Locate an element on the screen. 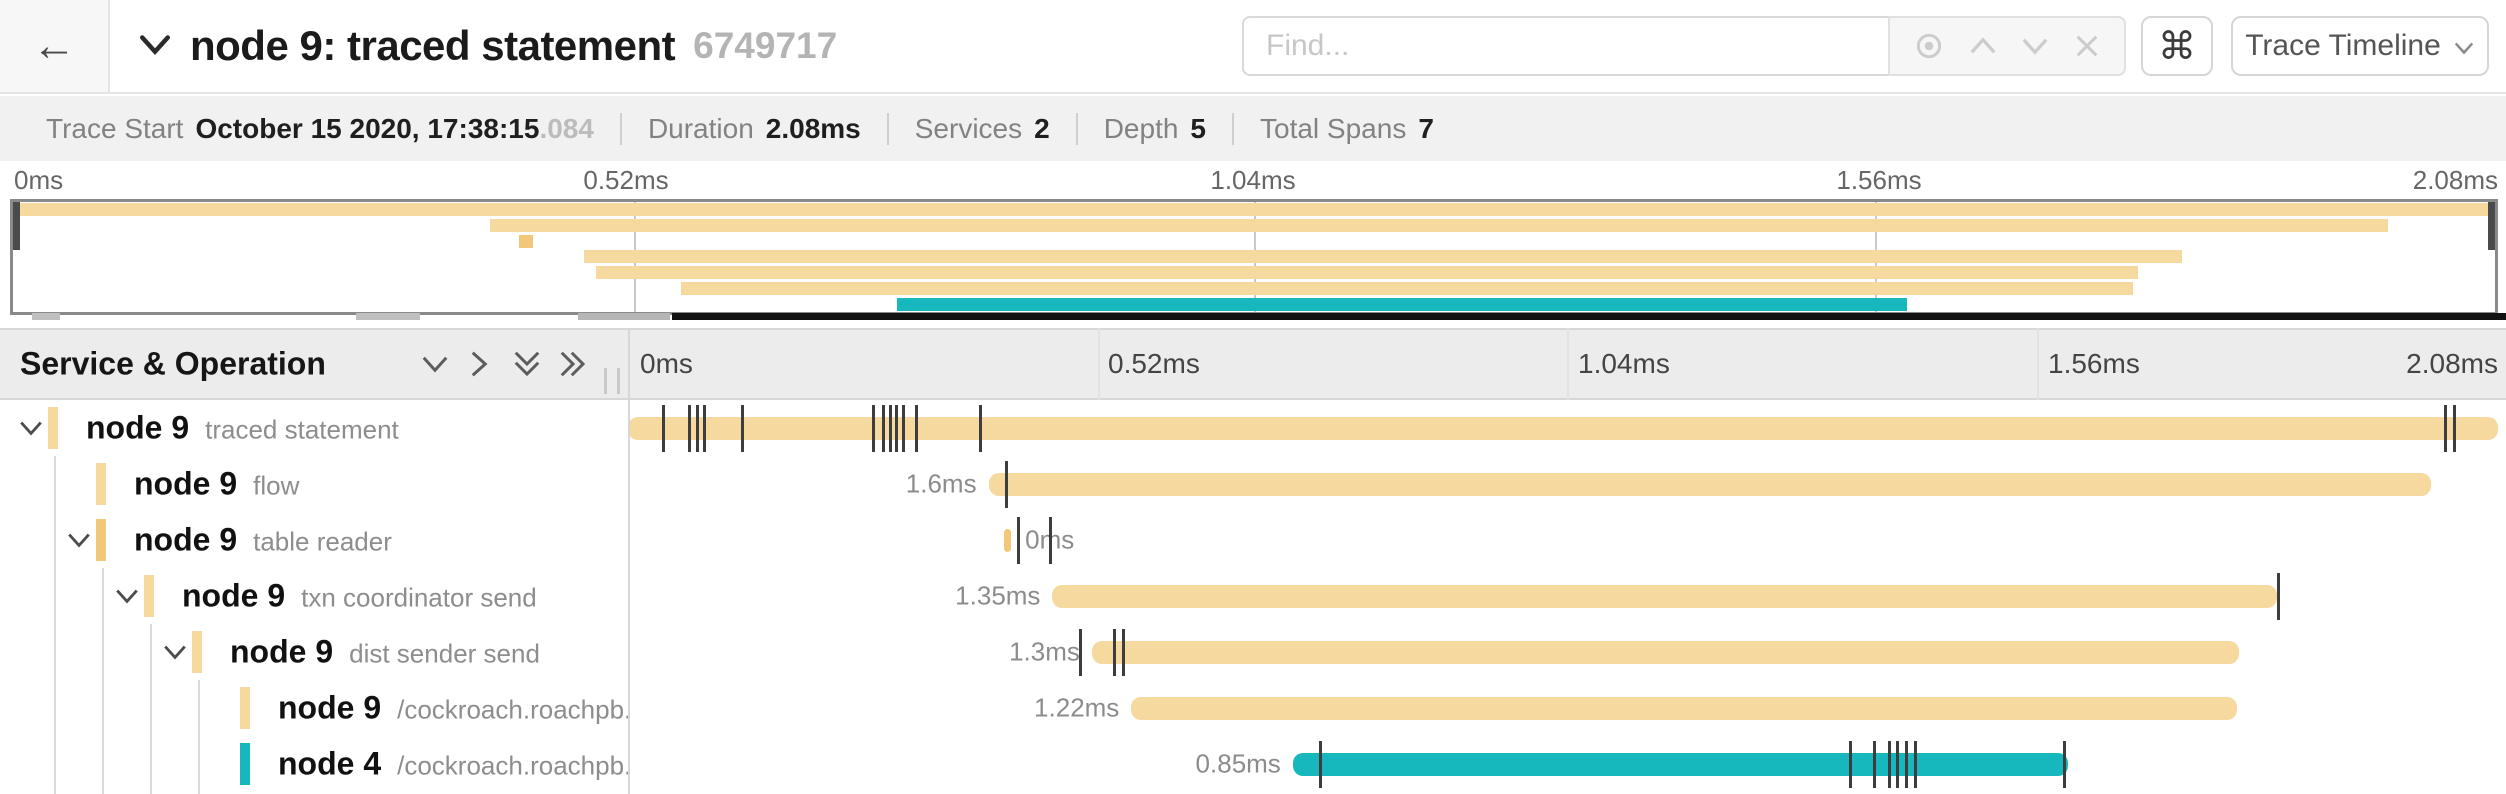 This screenshot has height=794, width=2506. operation-name: dist sender send is located at coordinates (444, 653).